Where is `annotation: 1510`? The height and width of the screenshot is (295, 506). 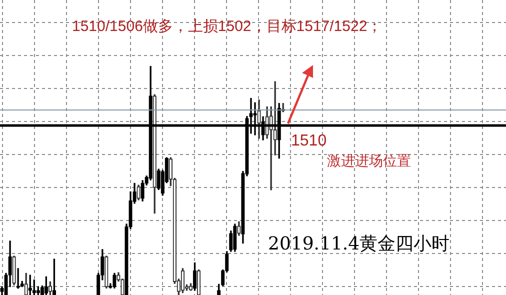 annotation: 1510 is located at coordinates (309, 141).